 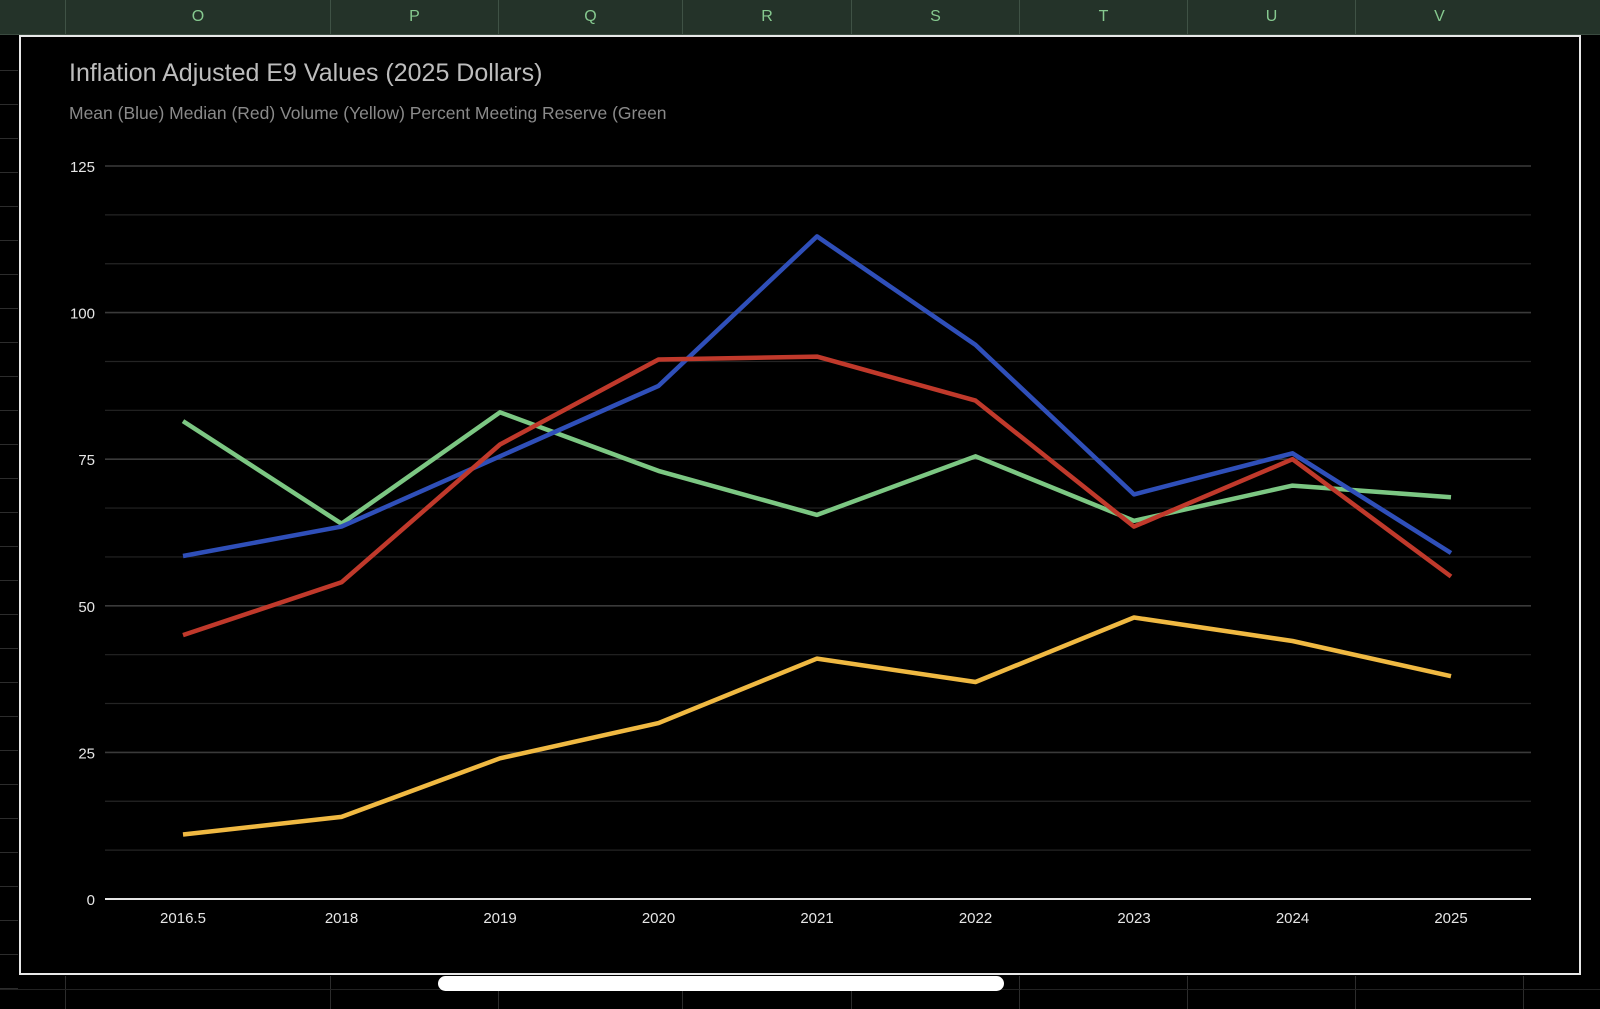 I want to click on percent-reserve-series-line, so click(x=816, y=468).